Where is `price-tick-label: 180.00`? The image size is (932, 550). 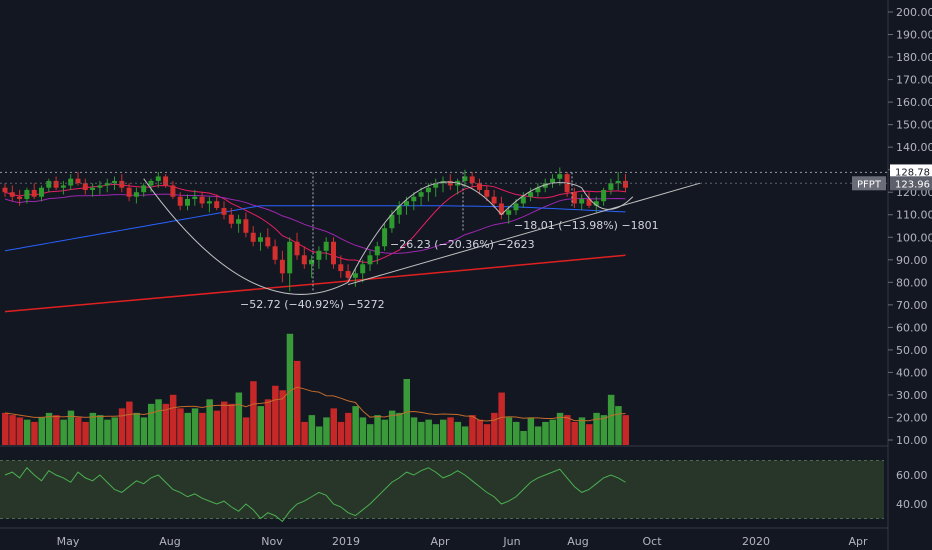 price-tick-label: 180.00 is located at coordinates (914, 57).